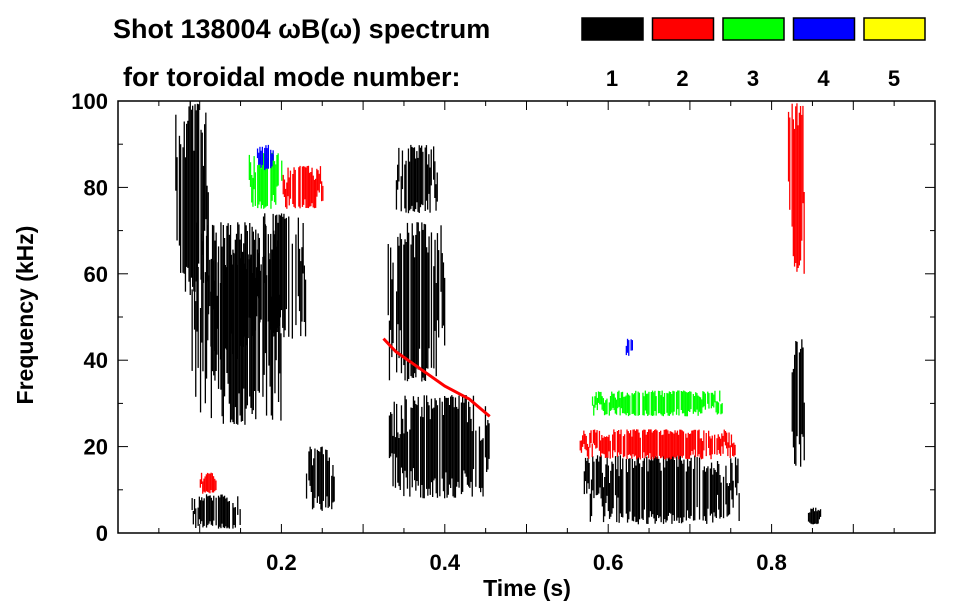 This screenshot has width=963, height=615. What do you see at coordinates (102, 533) in the screenshot?
I see `y-tick-label: 0` at bounding box center [102, 533].